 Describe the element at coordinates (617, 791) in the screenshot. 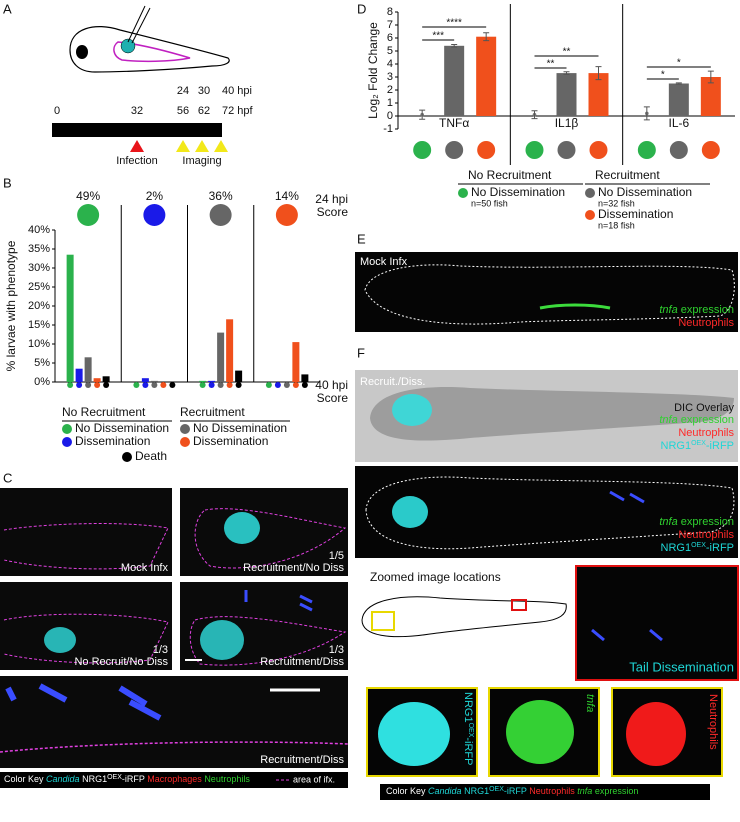

I see `key-expression: expression` at that location.